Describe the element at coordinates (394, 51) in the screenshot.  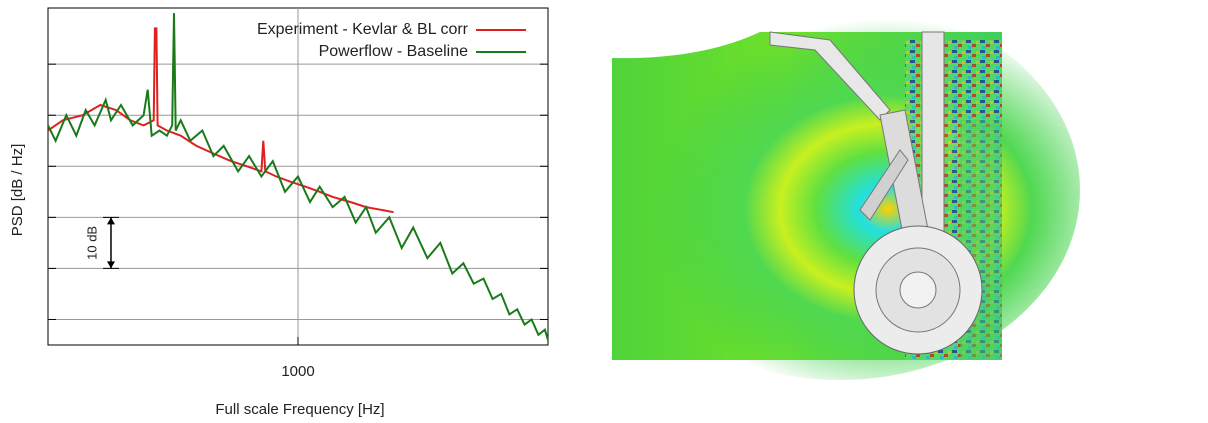
I see `legend-label: Powerflow - Baseline` at that location.